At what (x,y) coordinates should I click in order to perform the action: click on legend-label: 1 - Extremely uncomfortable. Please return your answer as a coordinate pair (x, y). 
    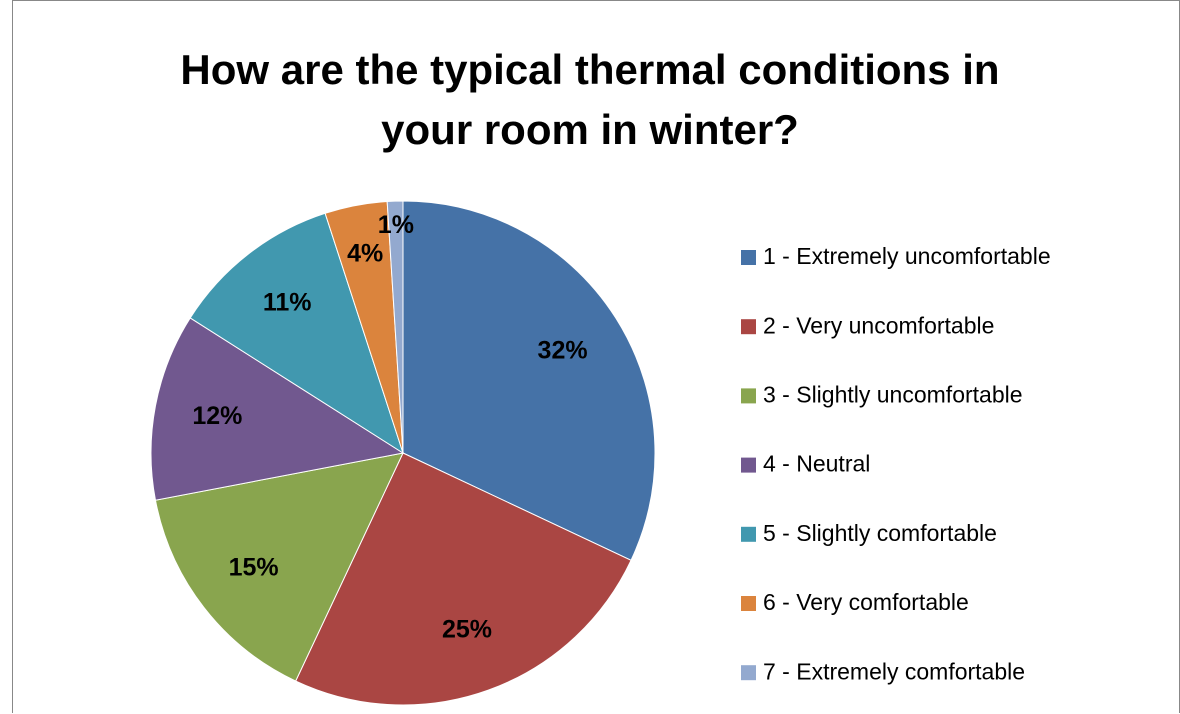
    Looking at the image, I should click on (907, 256).